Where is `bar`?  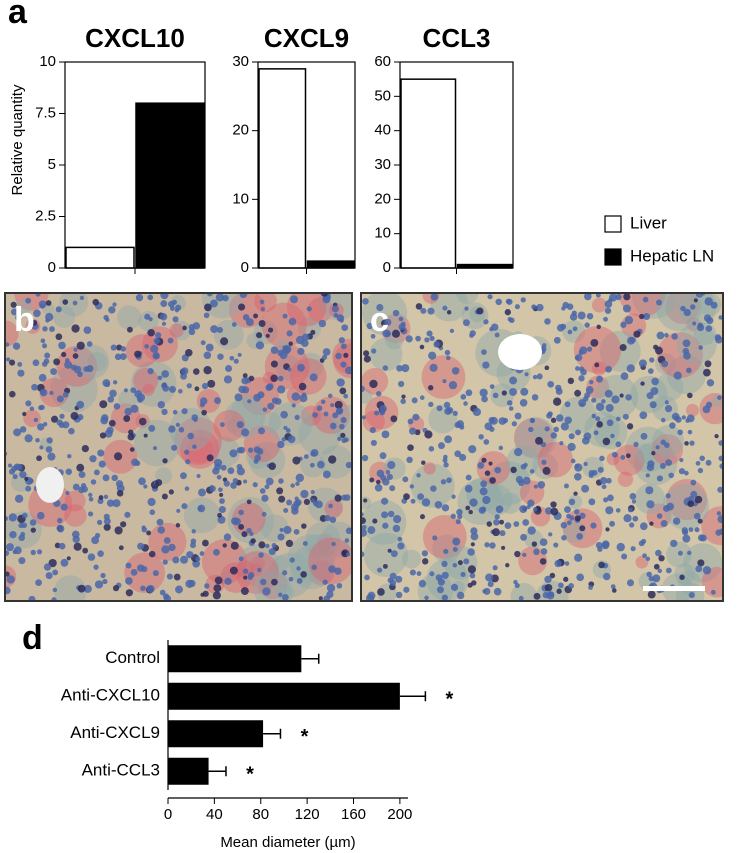
bar is located at coordinates (235, 659).